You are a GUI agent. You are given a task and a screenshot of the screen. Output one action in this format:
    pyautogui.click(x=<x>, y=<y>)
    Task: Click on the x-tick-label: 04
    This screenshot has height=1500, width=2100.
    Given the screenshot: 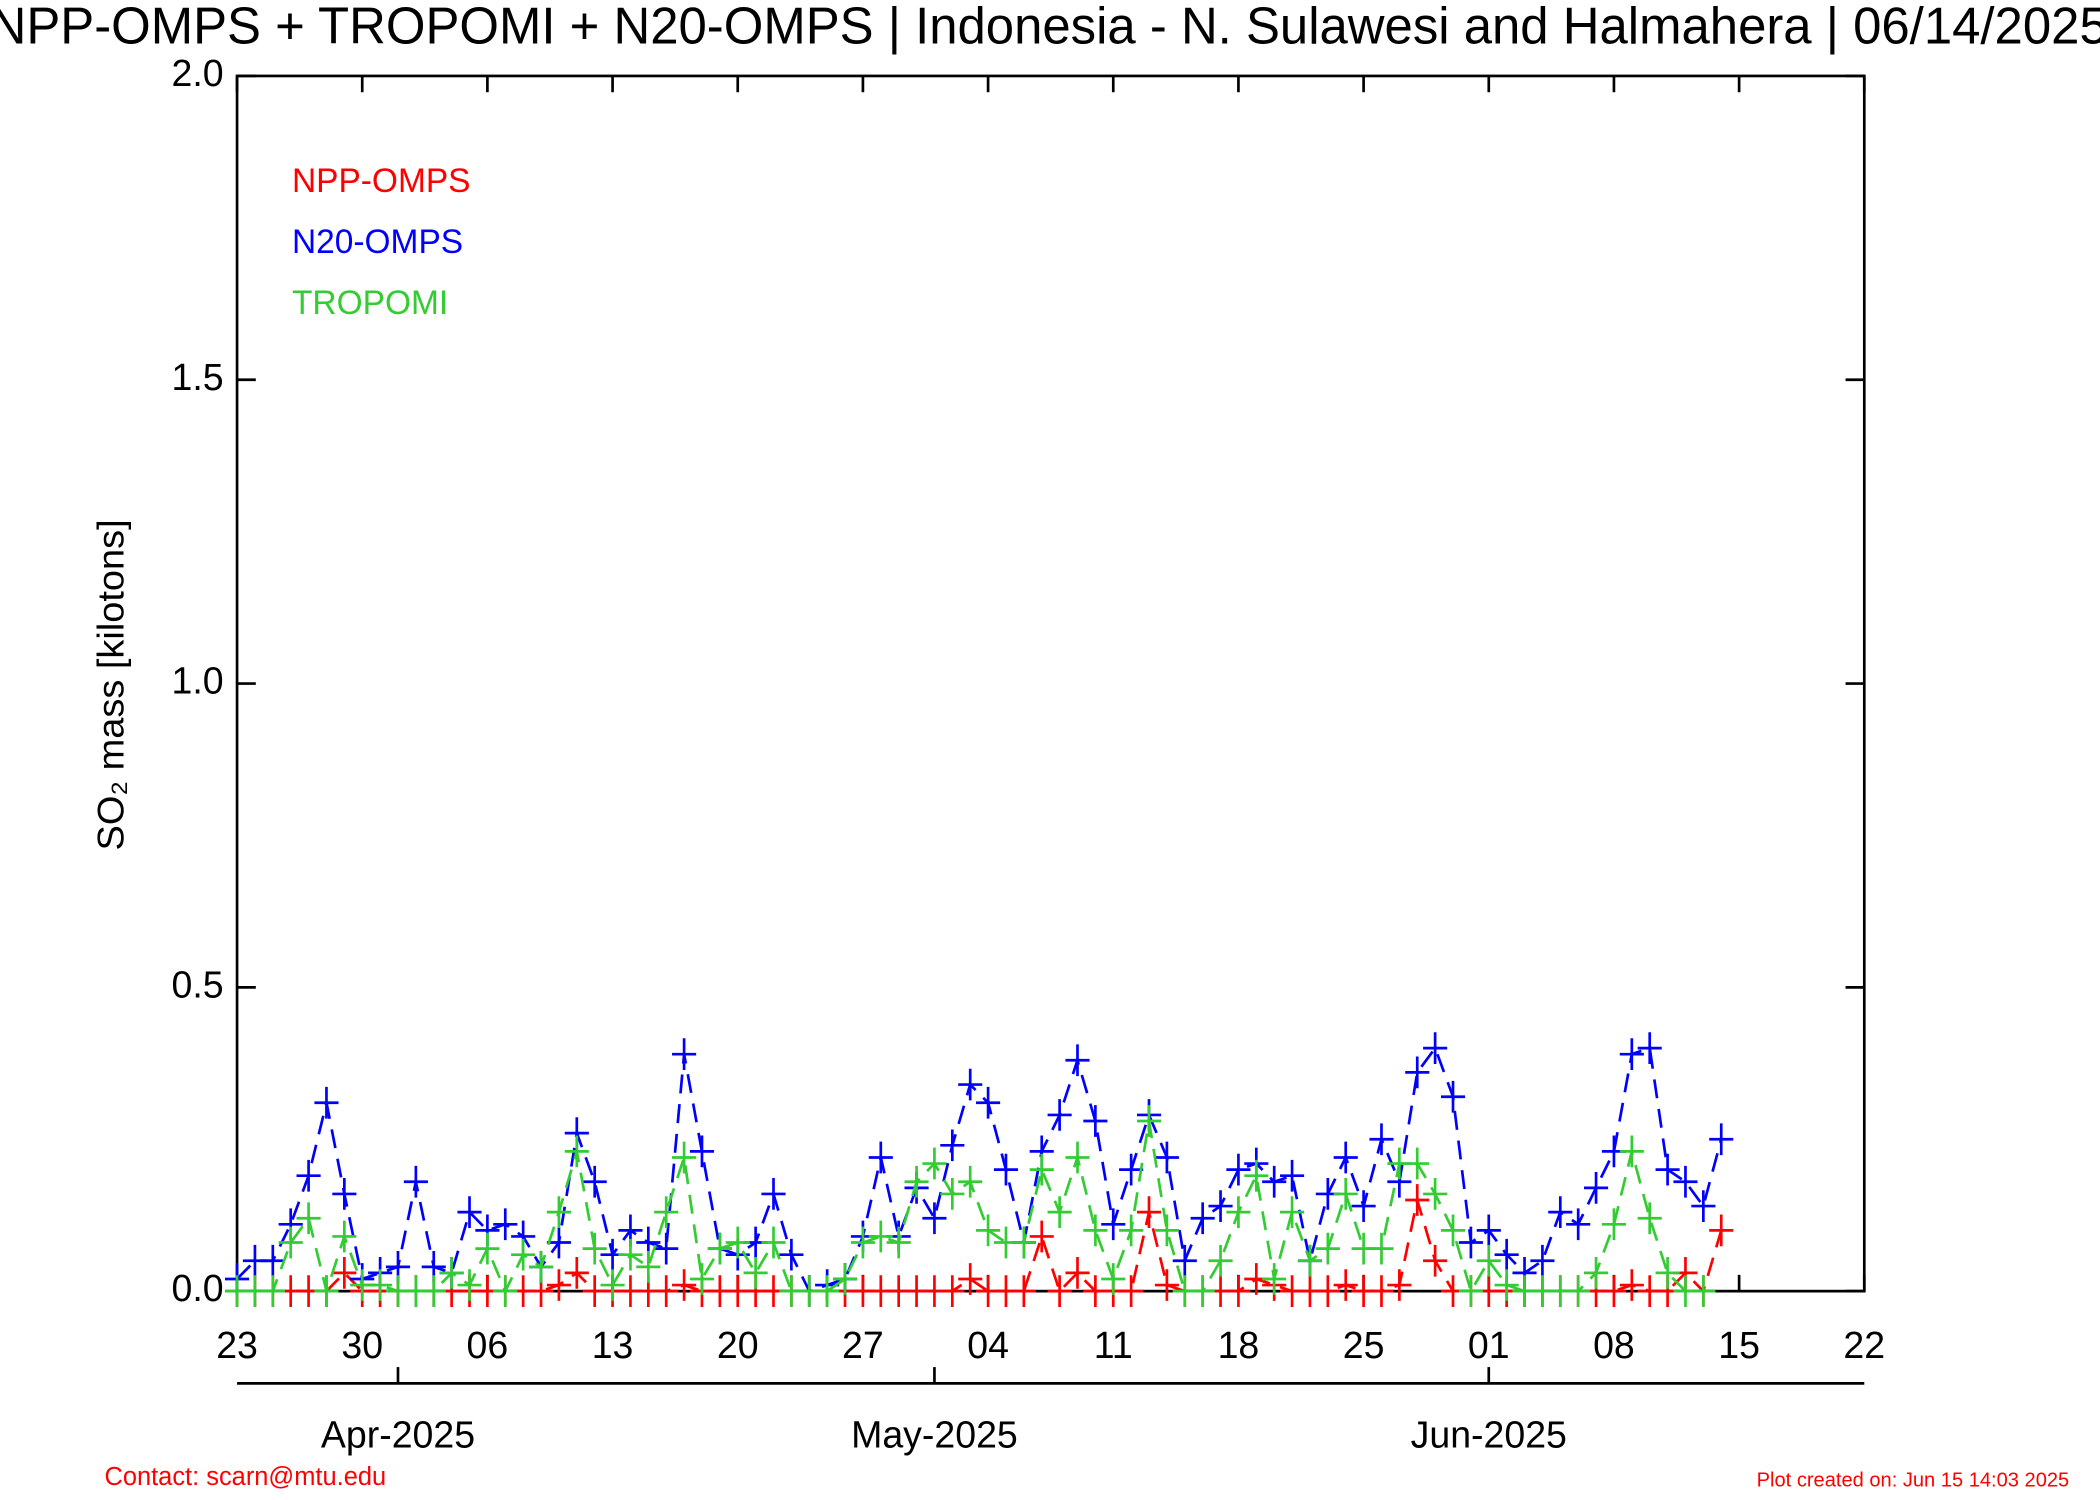 What is the action you would take?
    pyautogui.click(x=988, y=1345)
    